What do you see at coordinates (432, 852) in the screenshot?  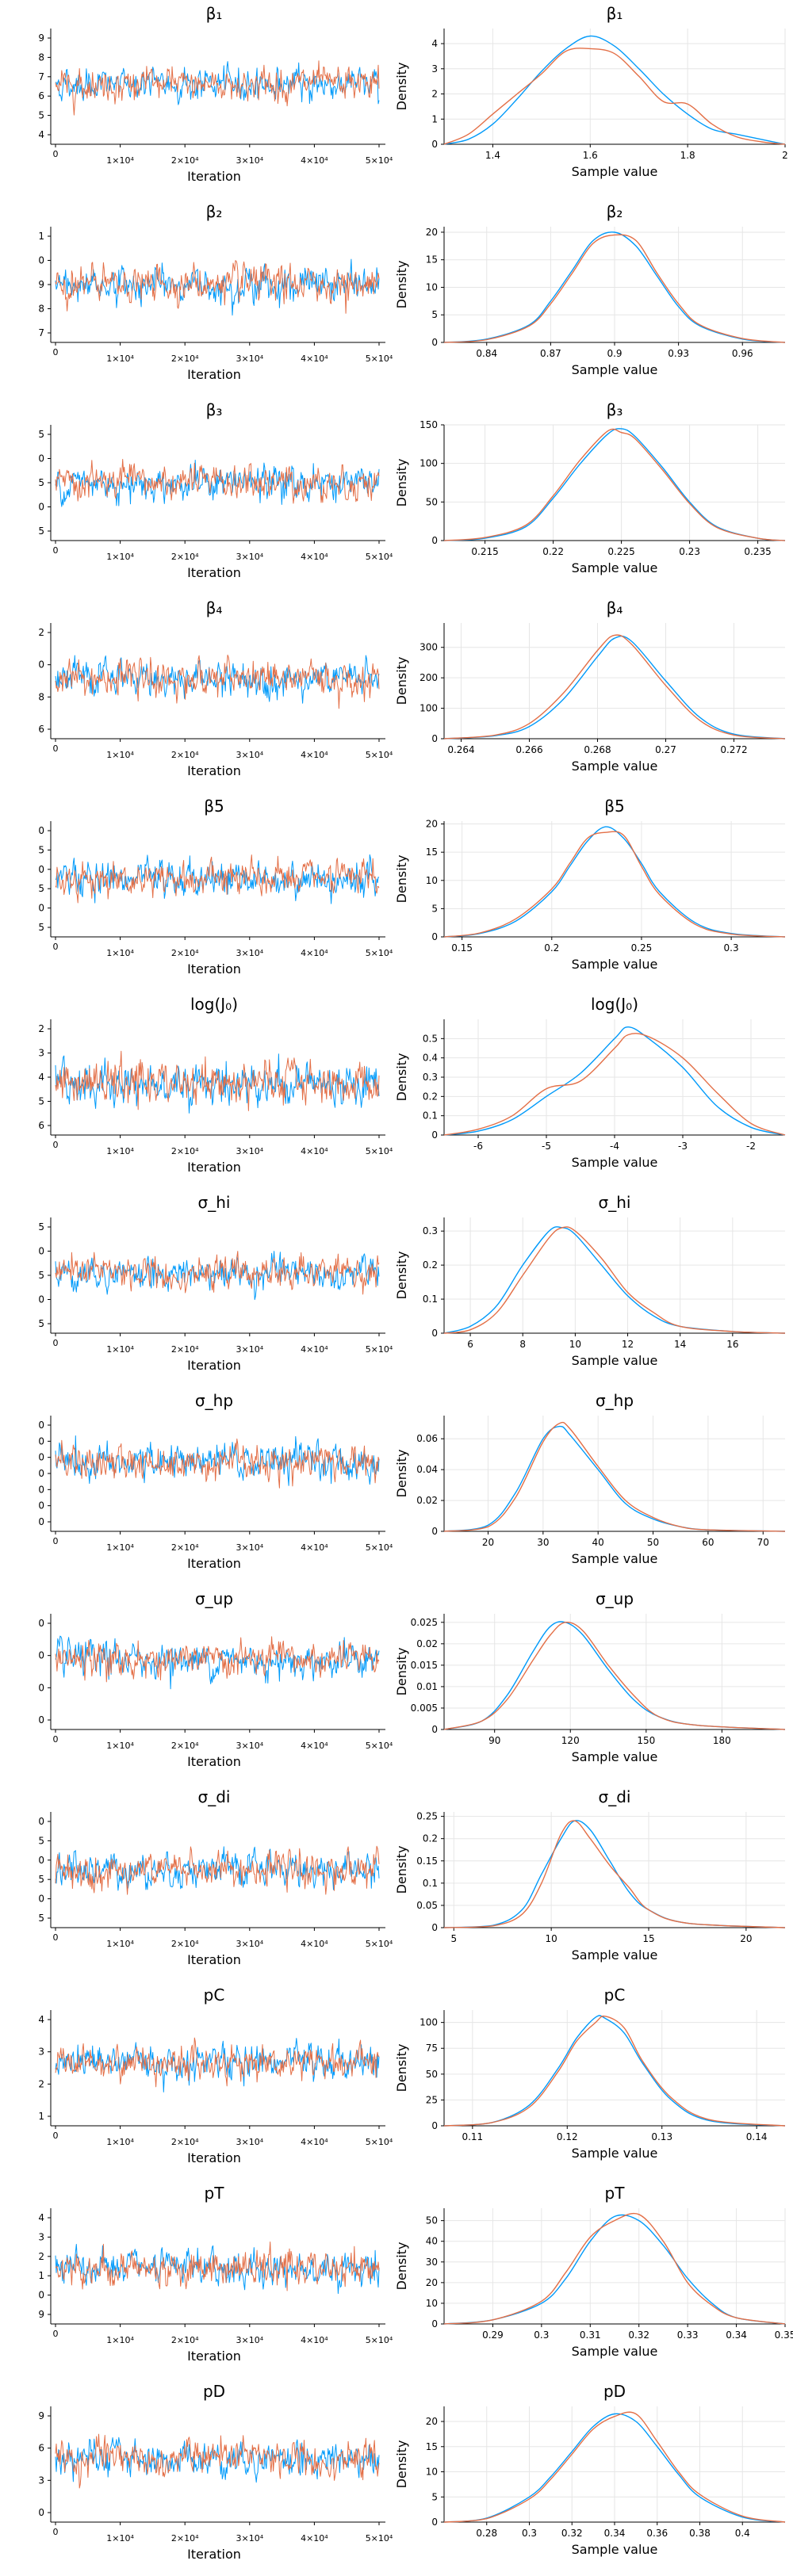 I see `density-y-tick-label: 15` at bounding box center [432, 852].